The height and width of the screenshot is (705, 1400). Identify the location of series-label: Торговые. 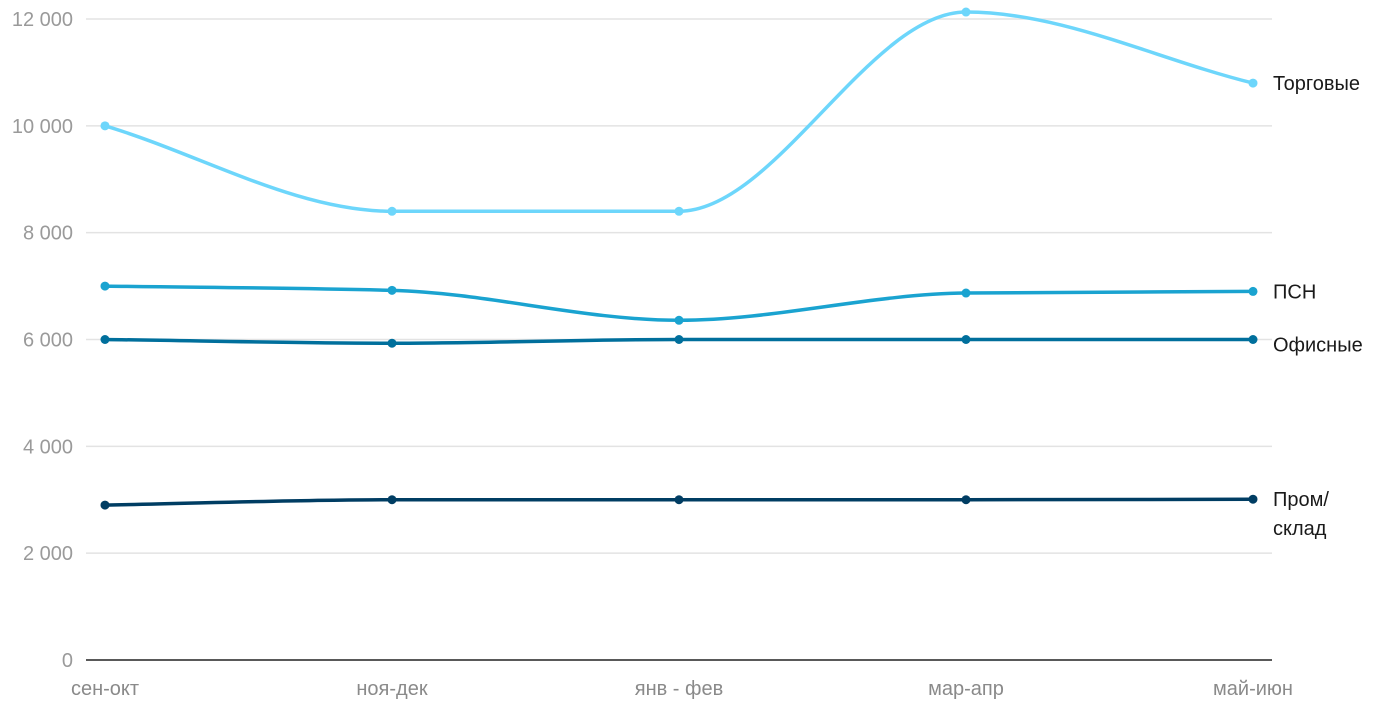
(1316, 84).